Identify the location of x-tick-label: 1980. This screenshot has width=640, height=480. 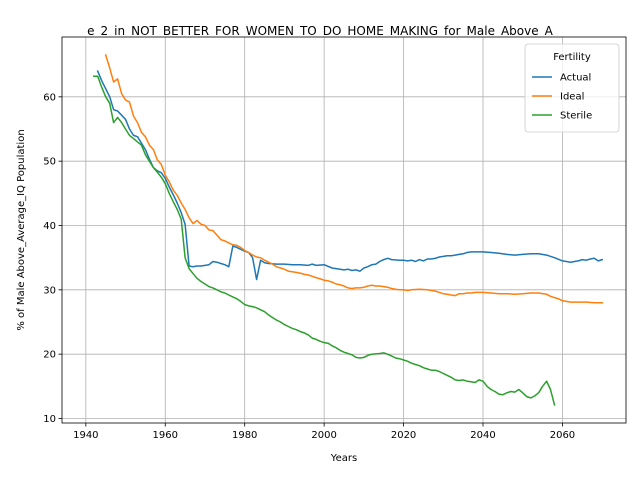
(244, 435).